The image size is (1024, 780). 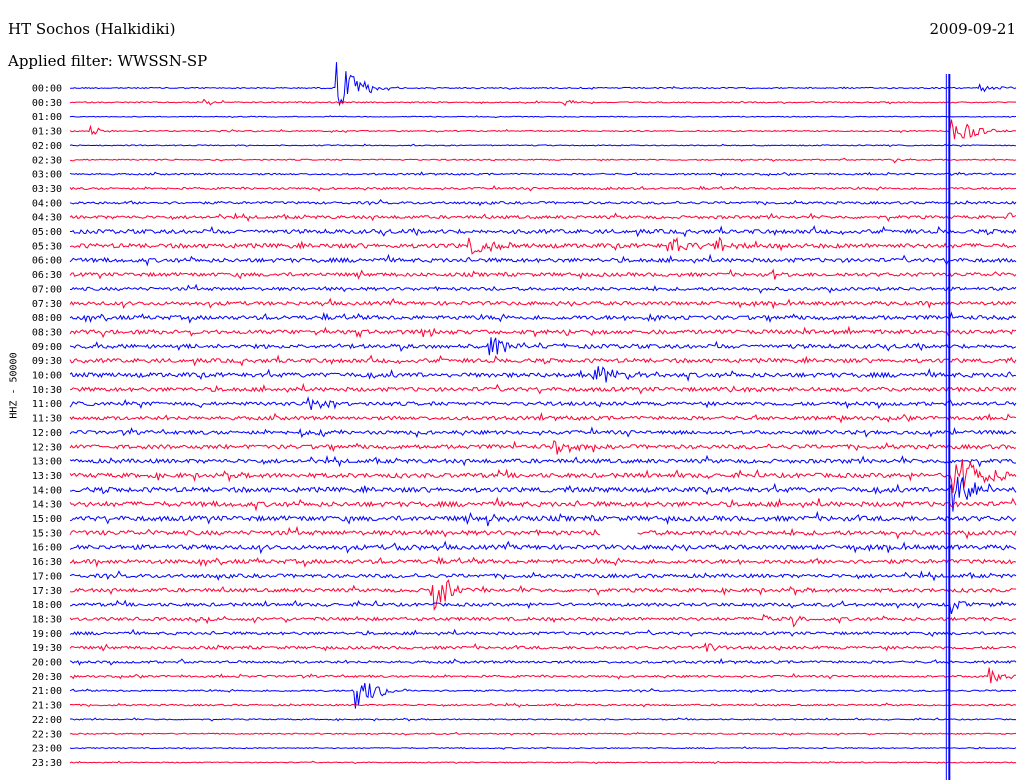 I want to click on time-tick-label: 19:30, so click(x=47, y=648).